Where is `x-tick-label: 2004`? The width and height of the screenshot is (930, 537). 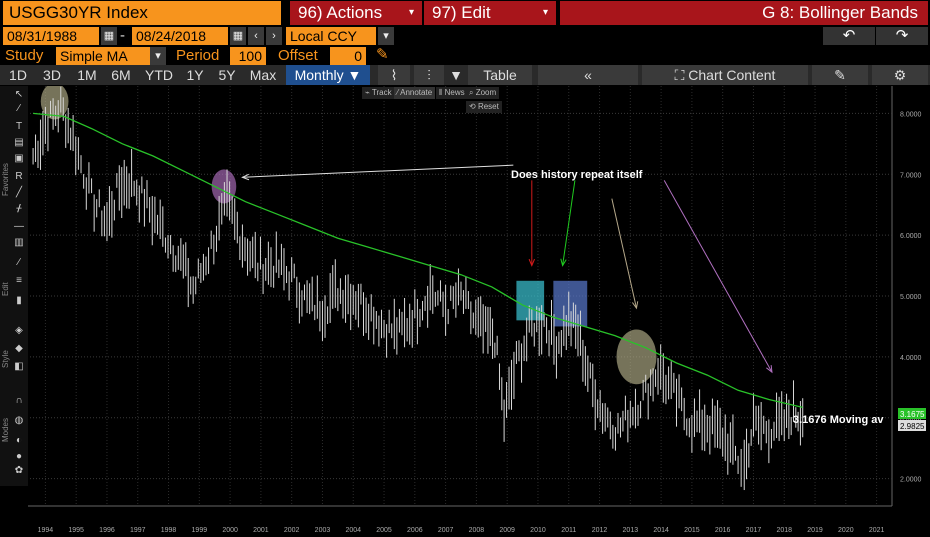 x-tick-label: 2004 is located at coordinates (353, 530).